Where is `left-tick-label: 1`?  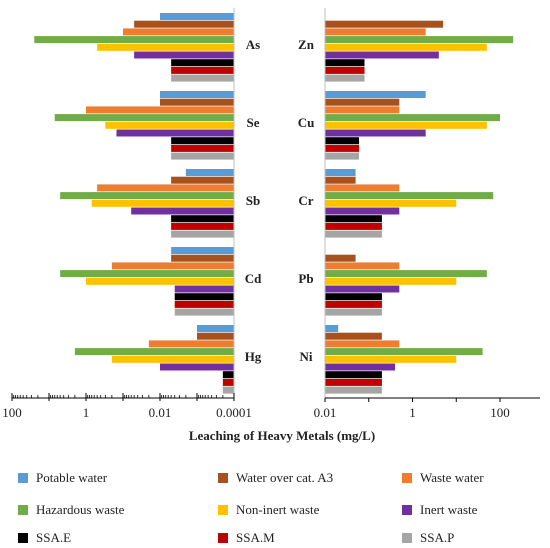
left-tick-label: 1 is located at coordinates (86, 412).